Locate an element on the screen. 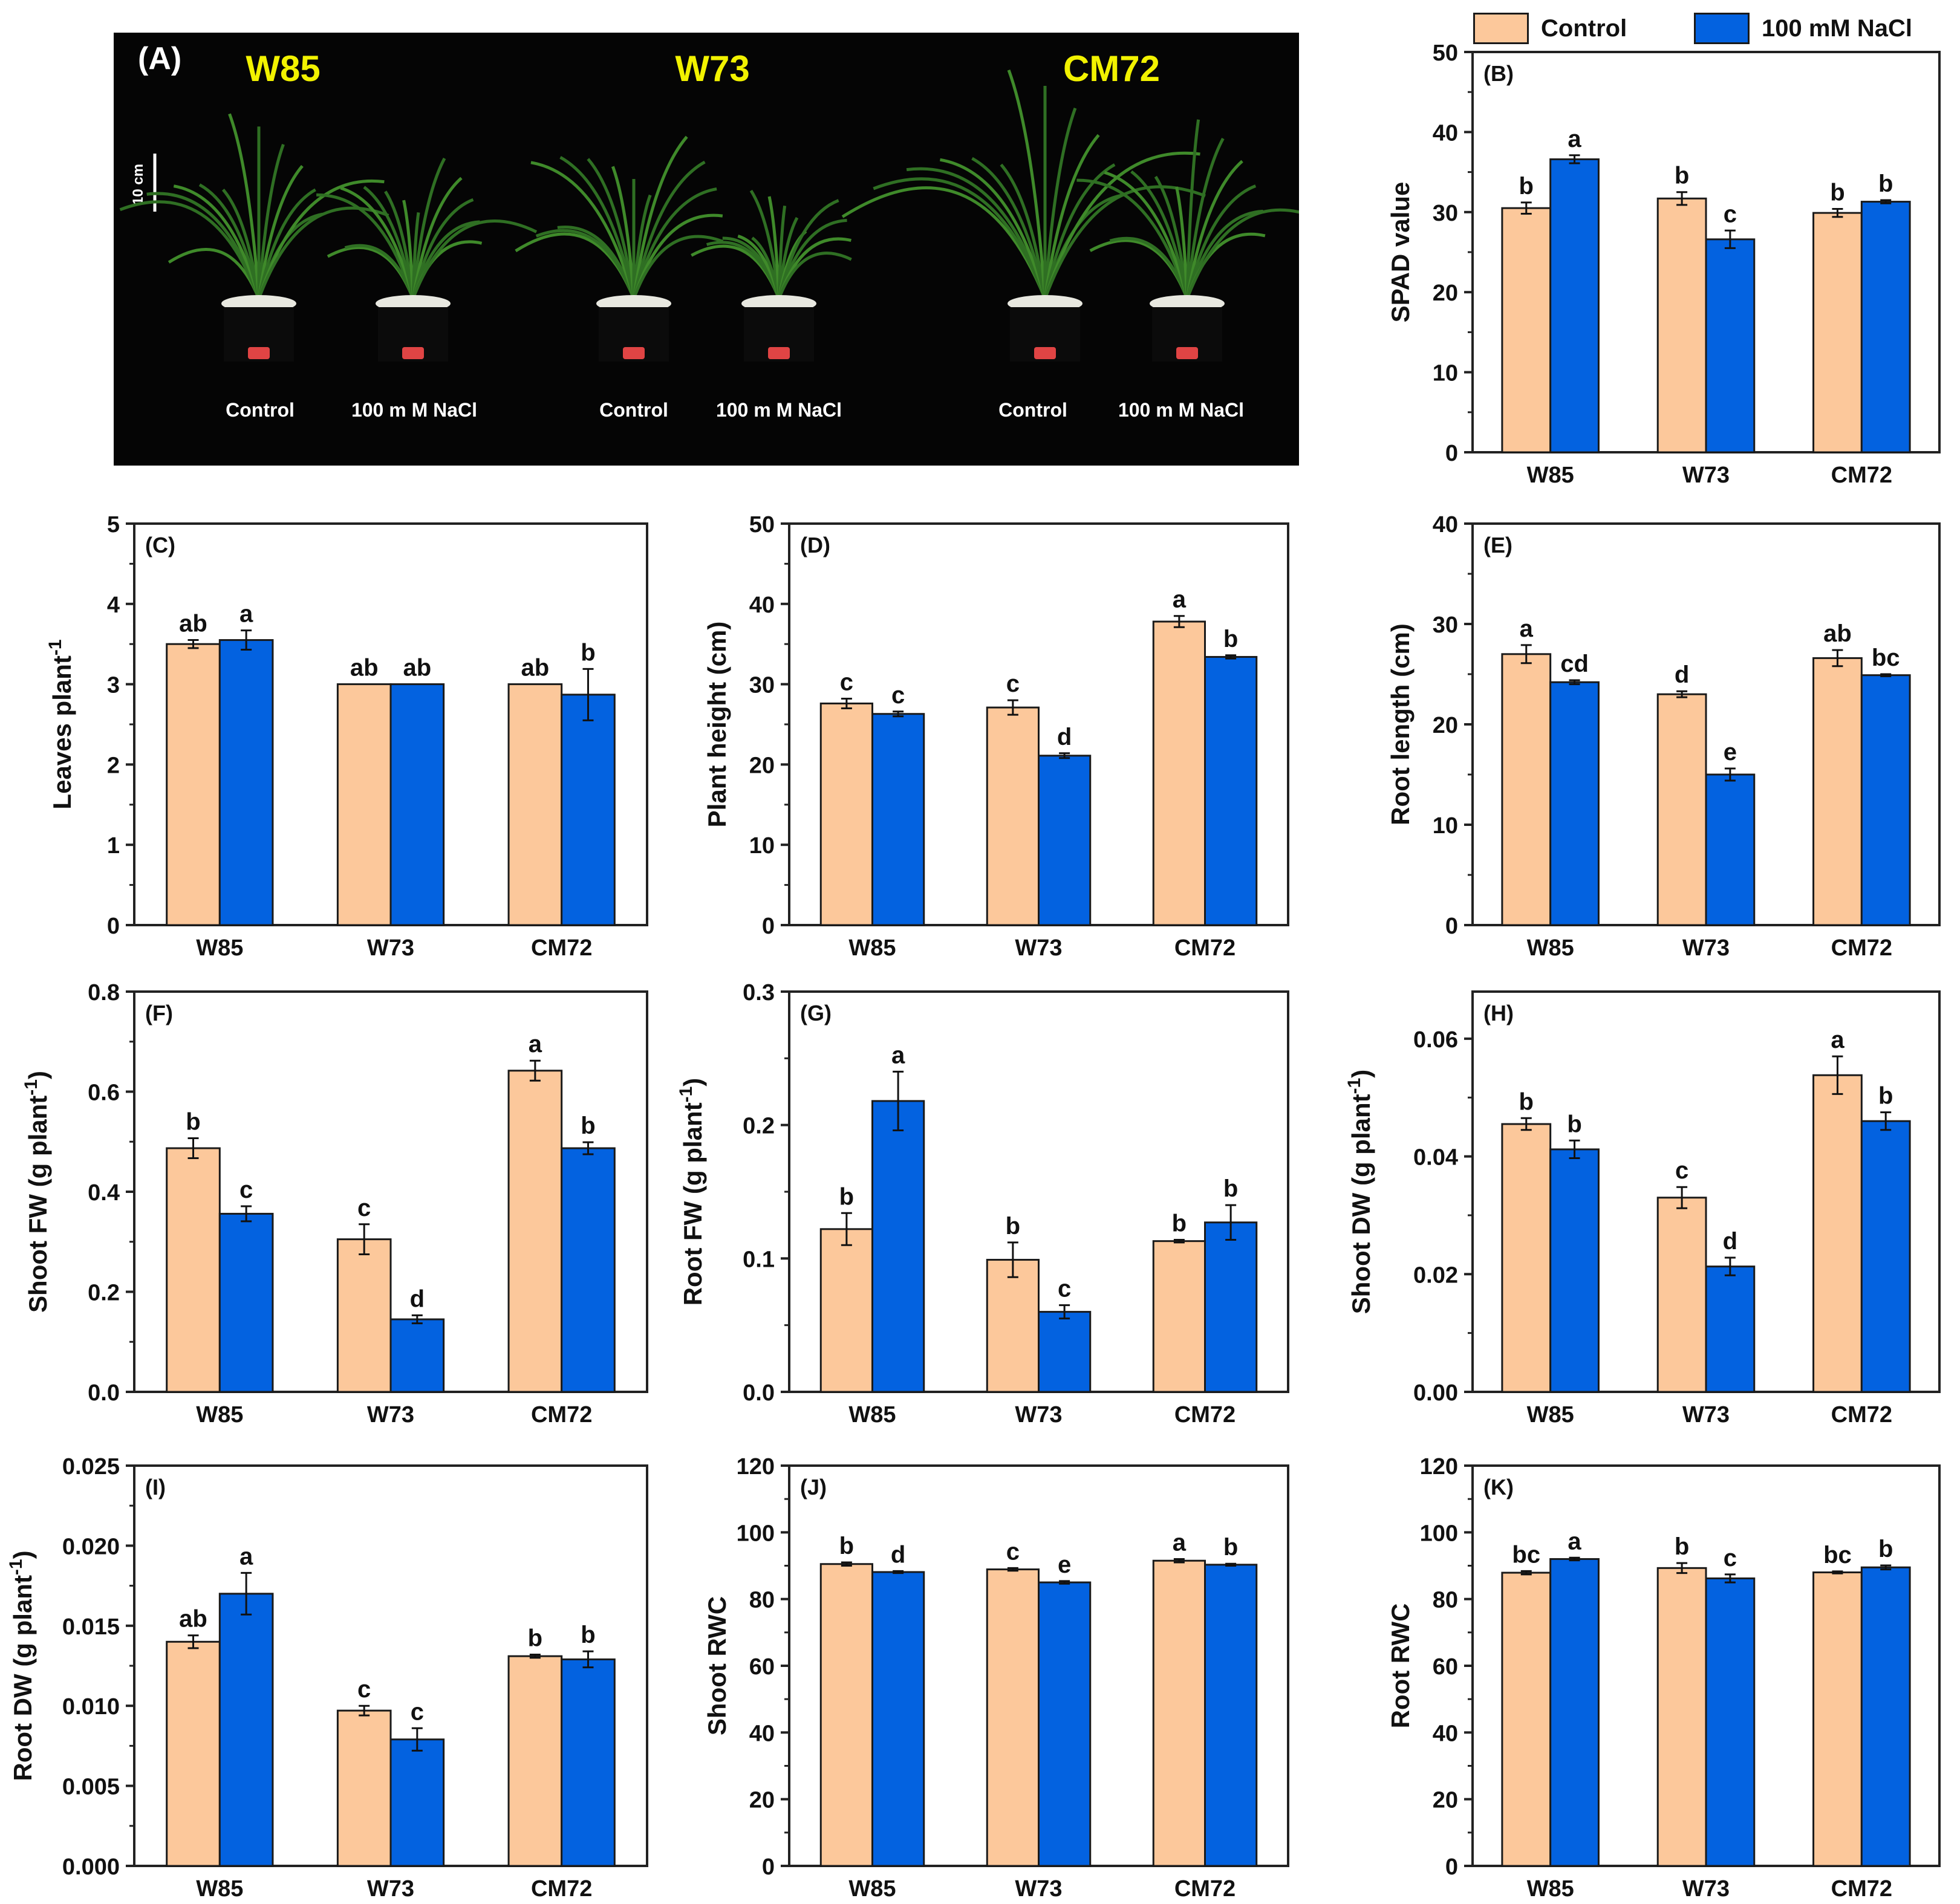  y-tick-label: 0.02 is located at coordinates (1435, 1275).